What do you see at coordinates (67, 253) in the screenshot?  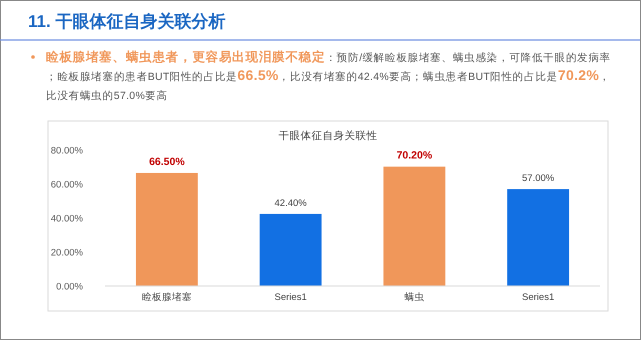 I see `y-tick-label: 20.00%` at bounding box center [67, 253].